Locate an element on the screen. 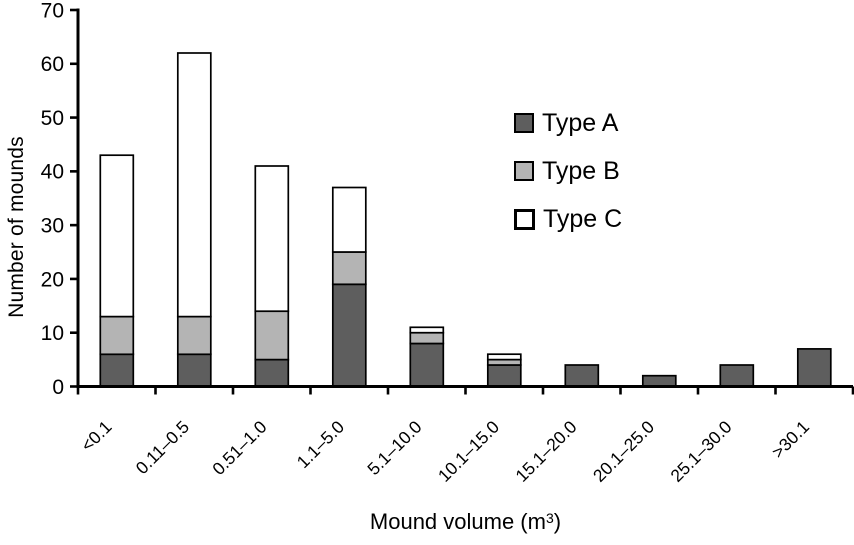  legend-swatch-type-b is located at coordinates (524, 171).